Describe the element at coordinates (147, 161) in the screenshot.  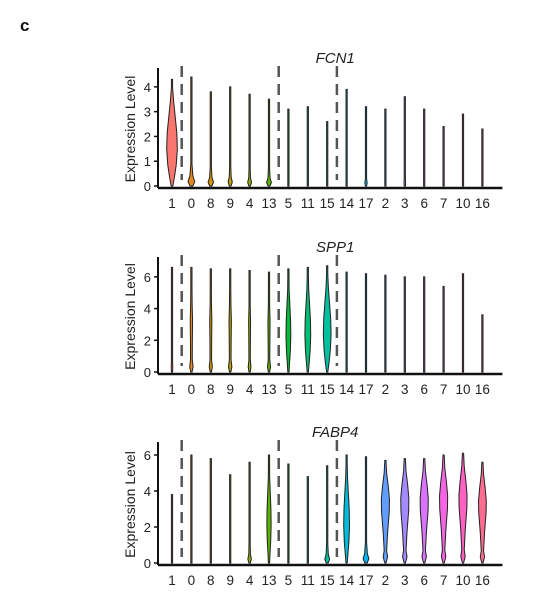
I see `y-tick-label: 1` at that location.